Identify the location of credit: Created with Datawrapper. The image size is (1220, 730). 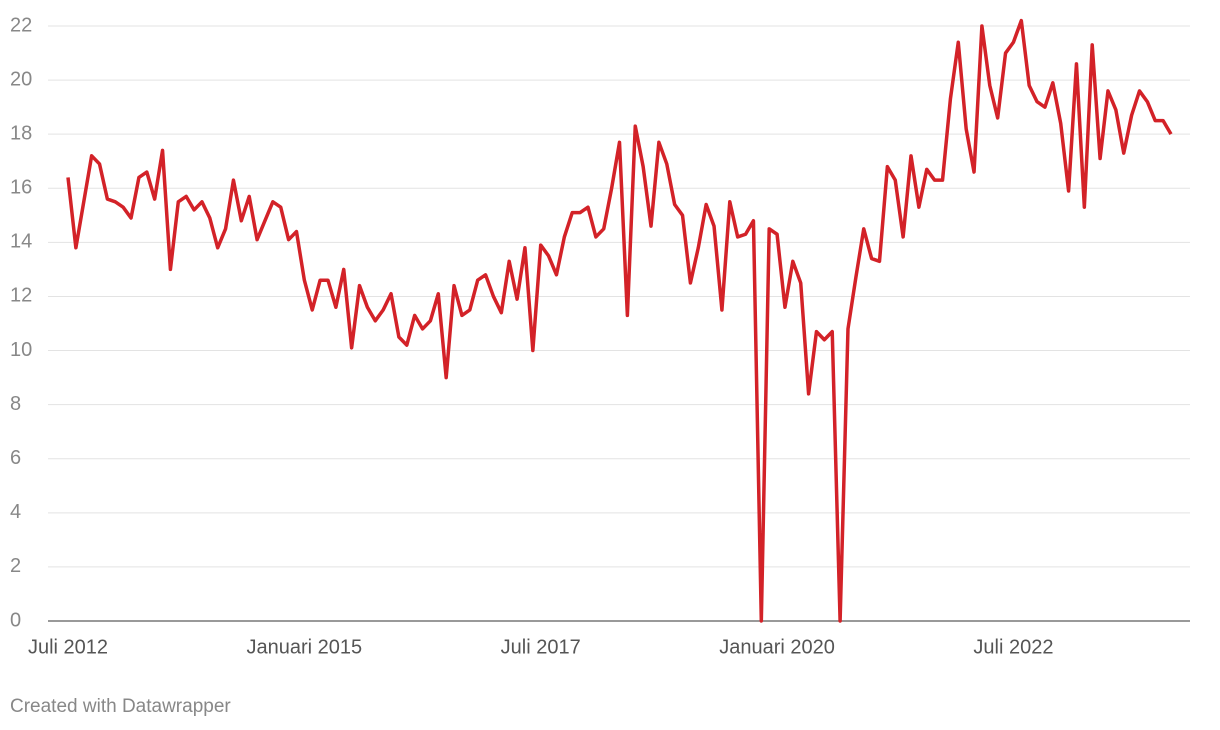
(120, 706).